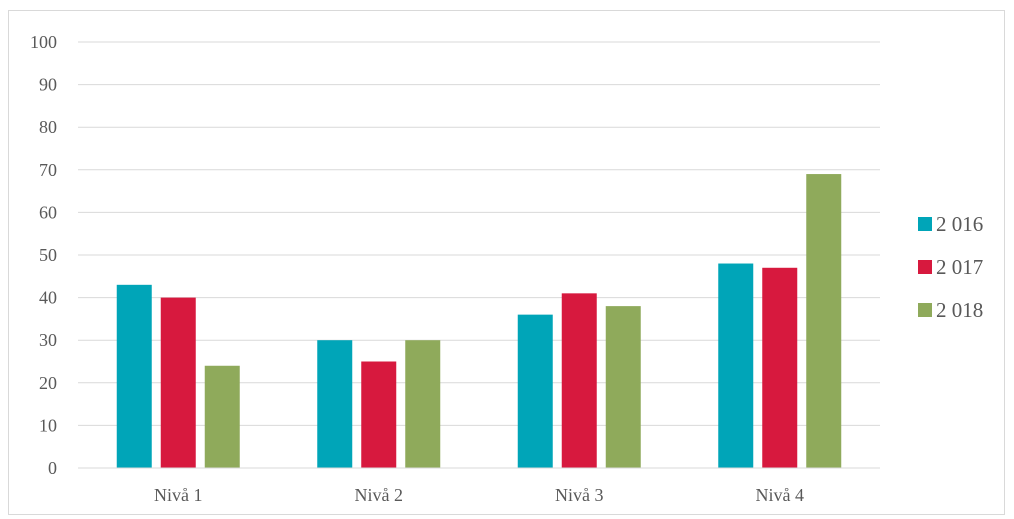  What do you see at coordinates (48, 298) in the screenshot?
I see `y-tick-label: 40` at bounding box center [48, 298].